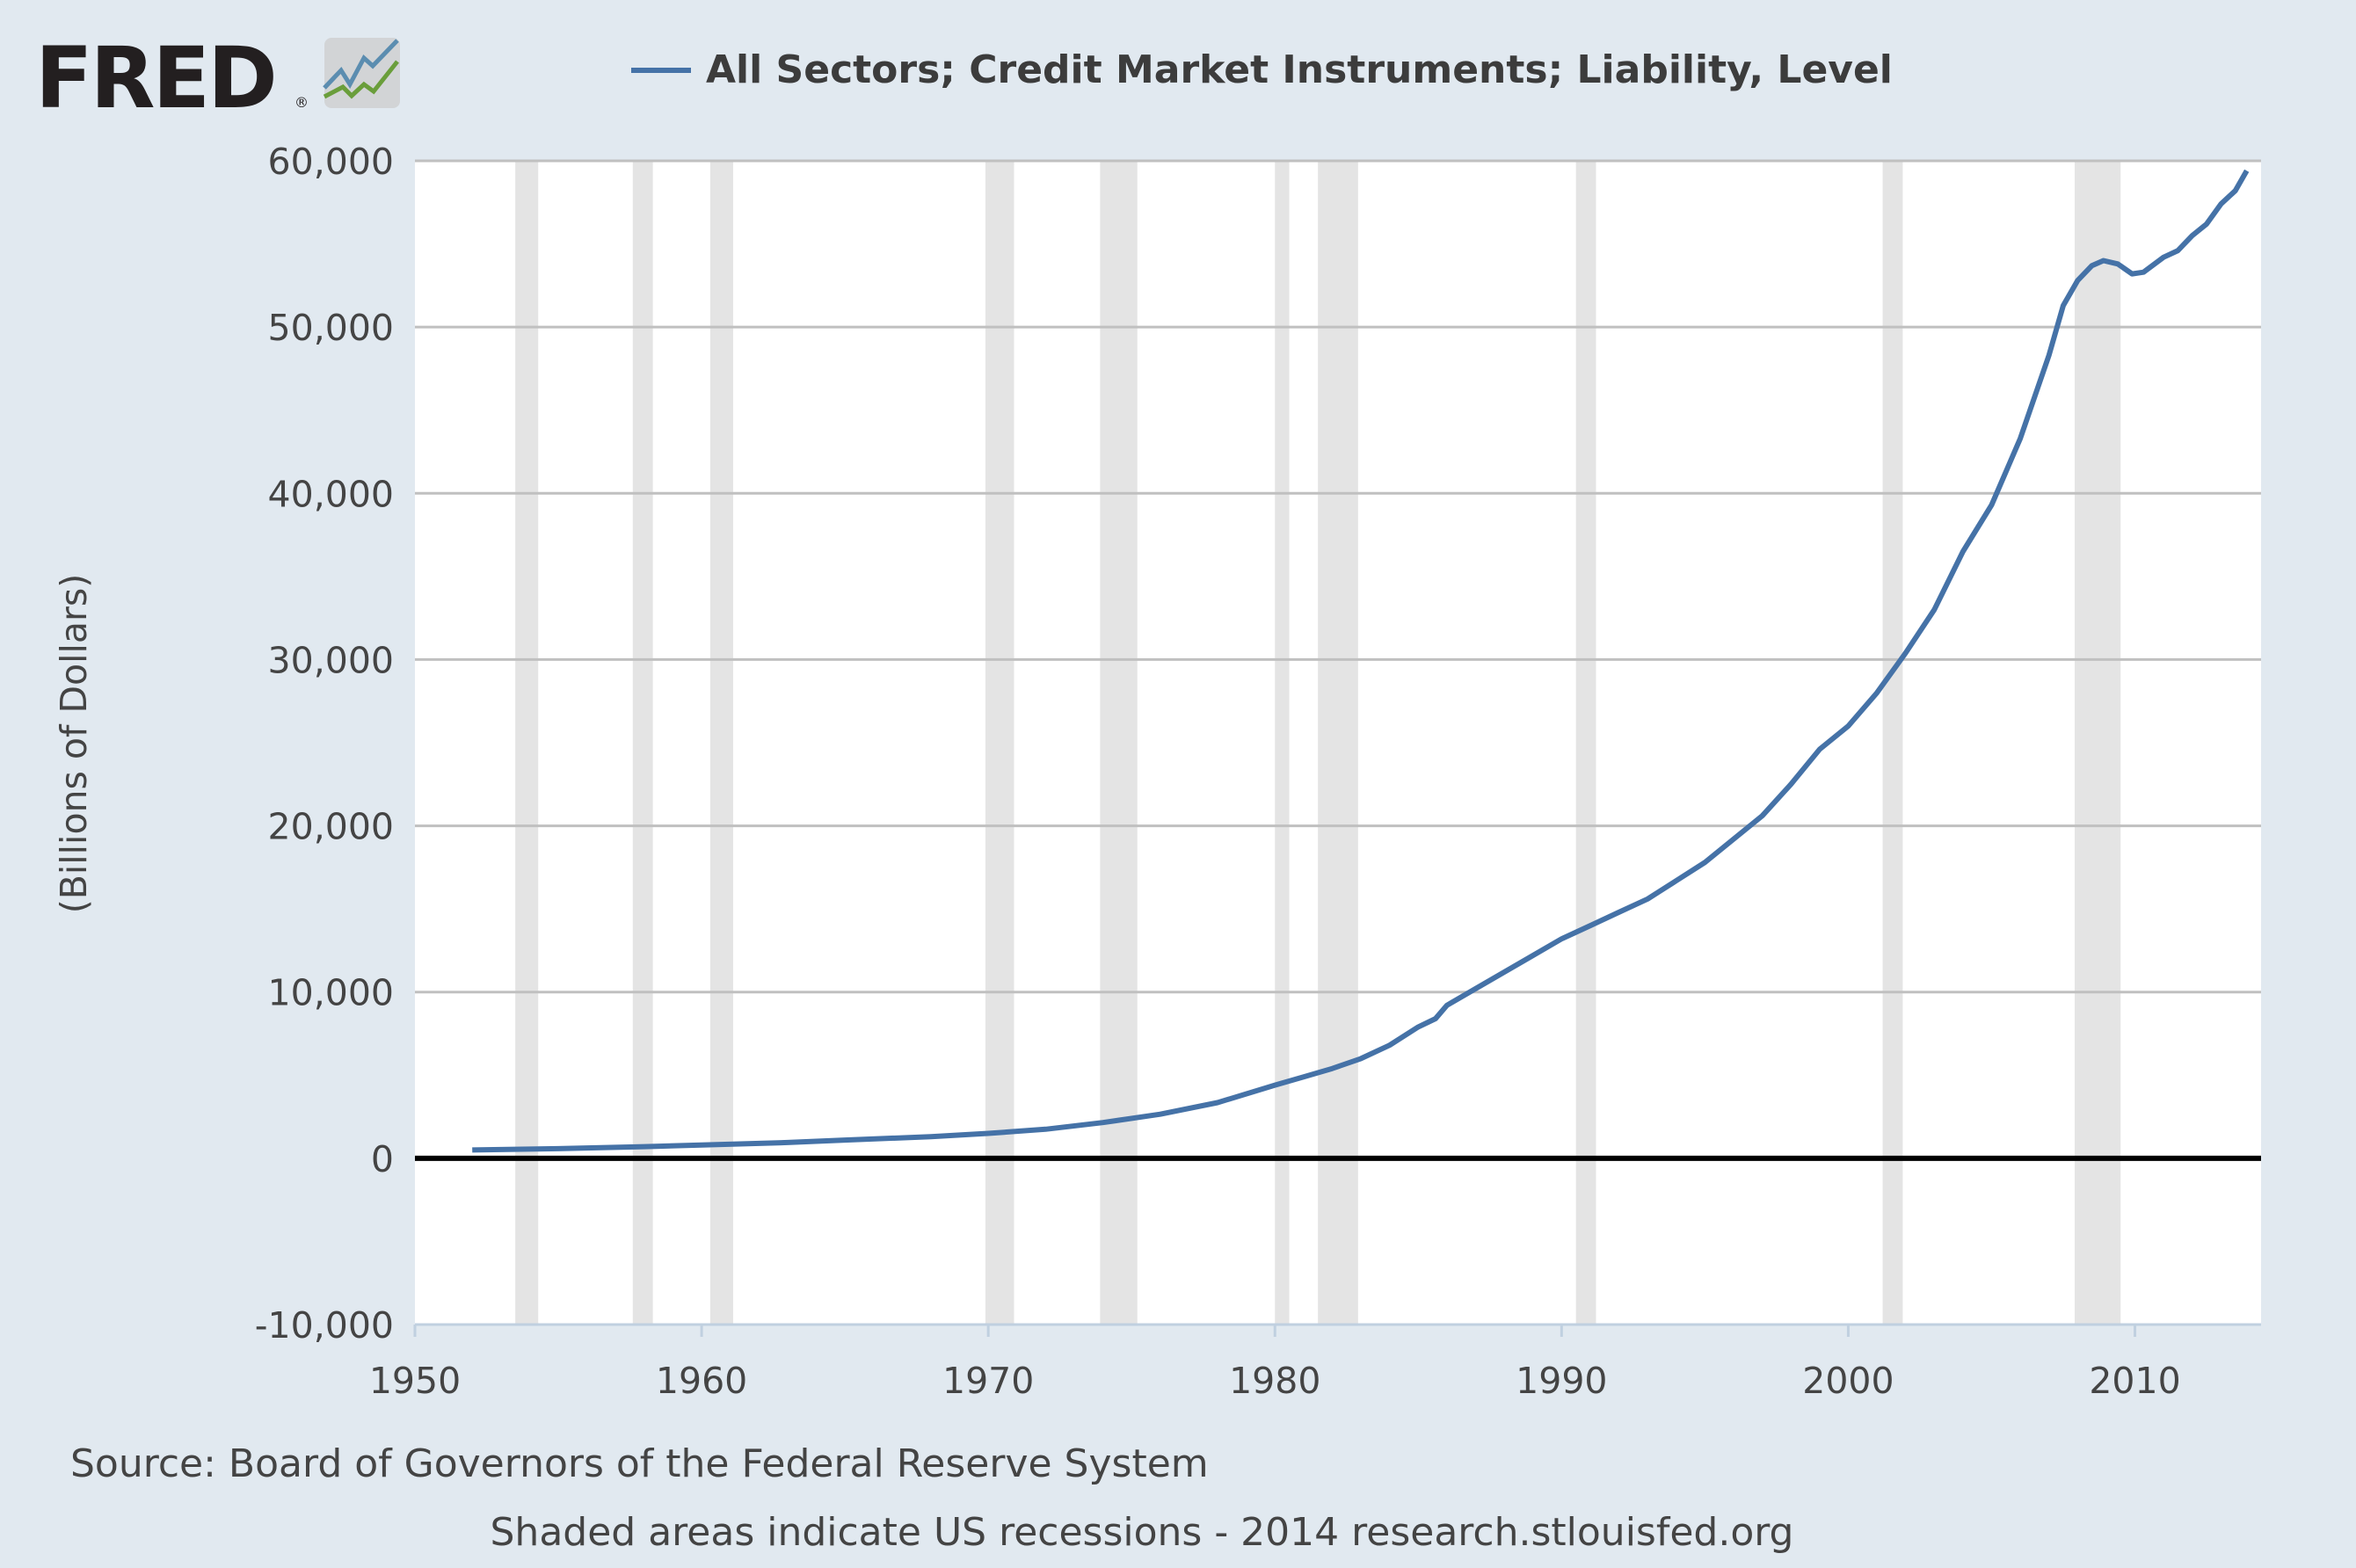  I want to click on x-axis-ticks: 1950 1960 1970 1980 1990 2000 2010, so click(1275, 1363).